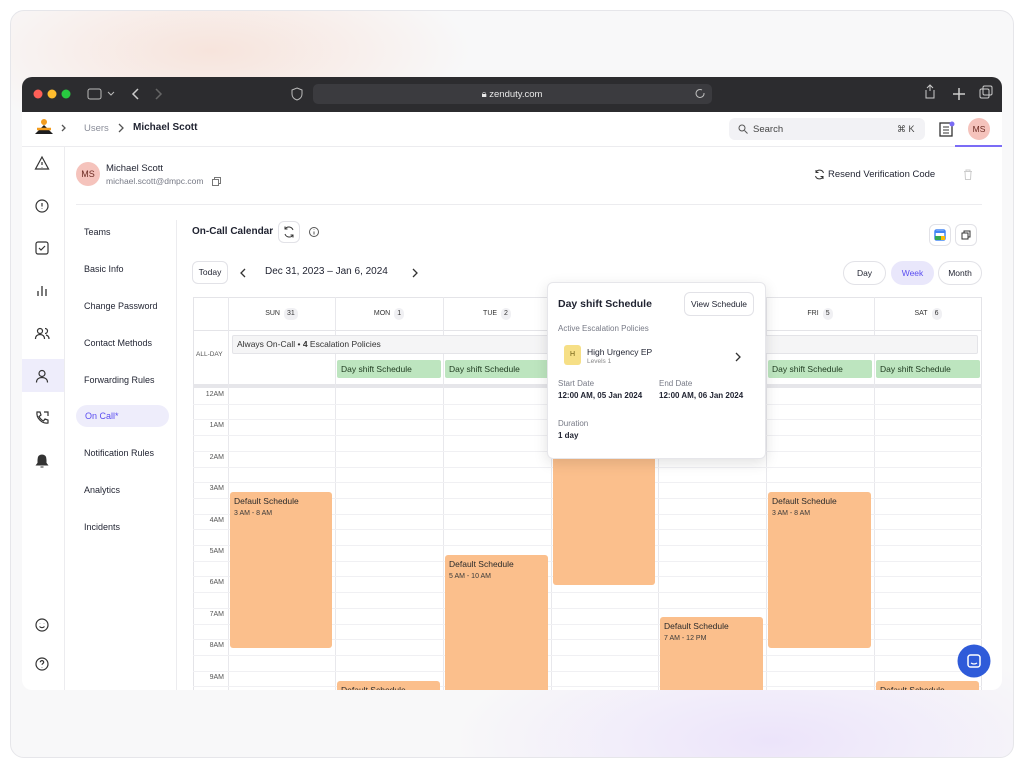 The height and width of the screenshot is (768, 1024). Describe the element at coordinates (490, 313) in the screenshot. I see `day-name: TUE` at that location.